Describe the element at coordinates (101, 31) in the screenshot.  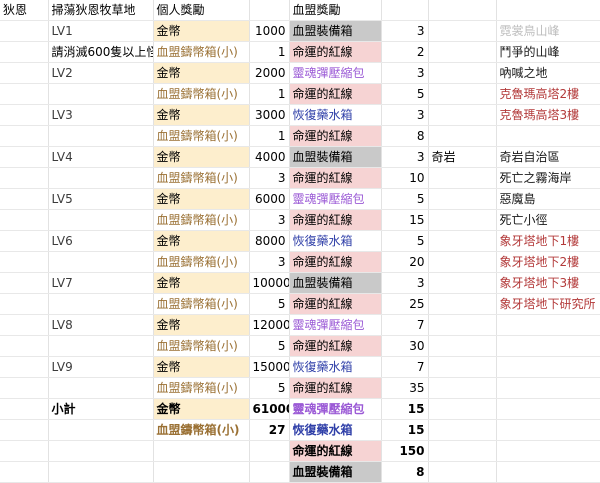
I see `quest-cell: LV1` at that location.